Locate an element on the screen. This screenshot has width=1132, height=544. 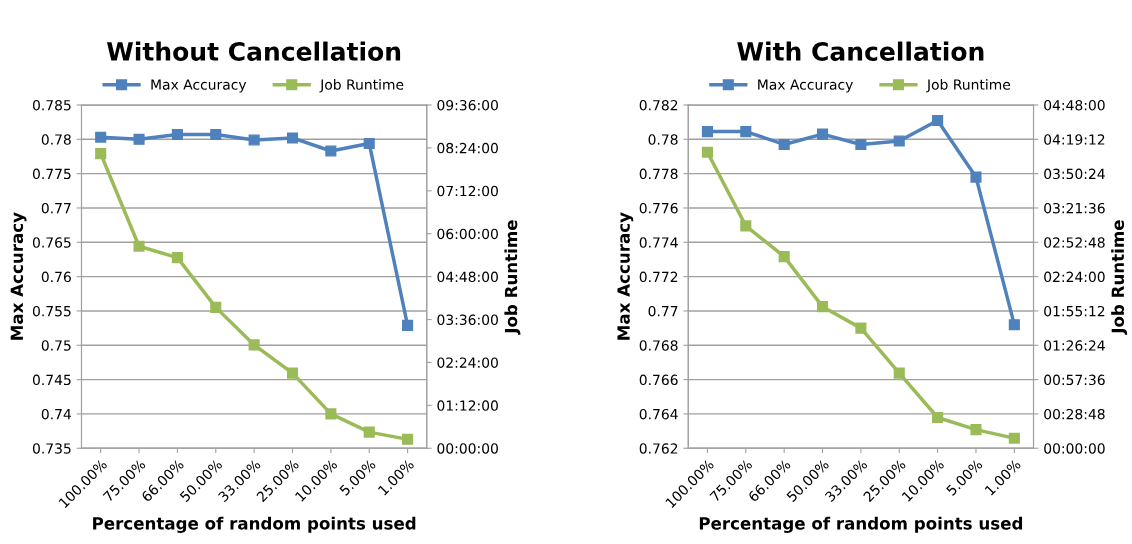
y-tick-label: 0.755 is located at coordinates (51, 311).